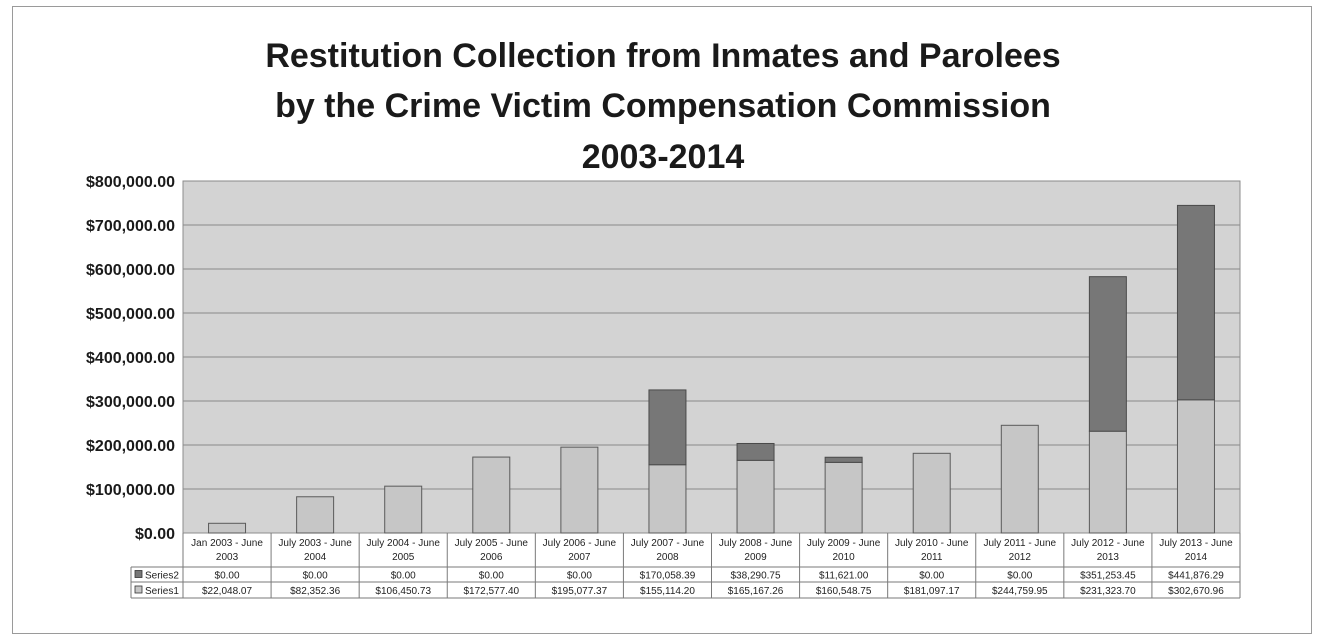 Image resolution: width=1326 pixels, height=642 pixels. I want to click on y-tick-label: $200,000.00, so click(130, 446).